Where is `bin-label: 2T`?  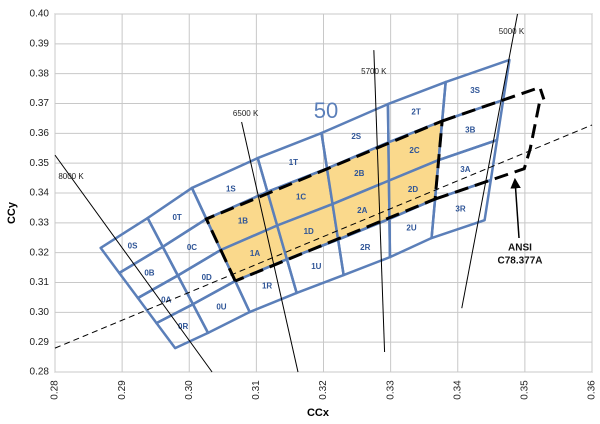
bin-label: 2T is located at coordinates (415, 111).